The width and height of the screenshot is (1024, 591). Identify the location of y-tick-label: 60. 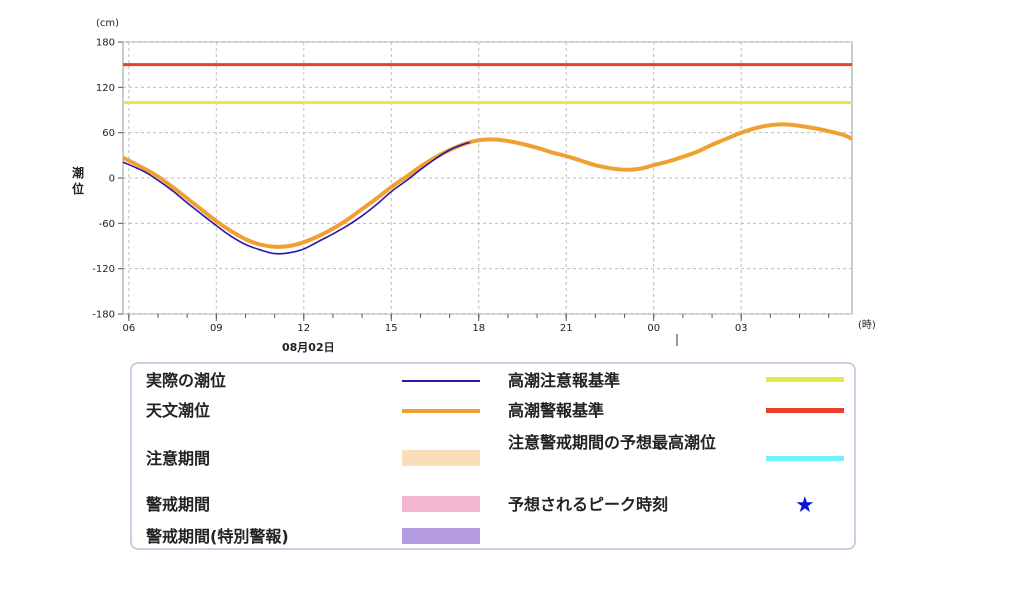
(108, 133).